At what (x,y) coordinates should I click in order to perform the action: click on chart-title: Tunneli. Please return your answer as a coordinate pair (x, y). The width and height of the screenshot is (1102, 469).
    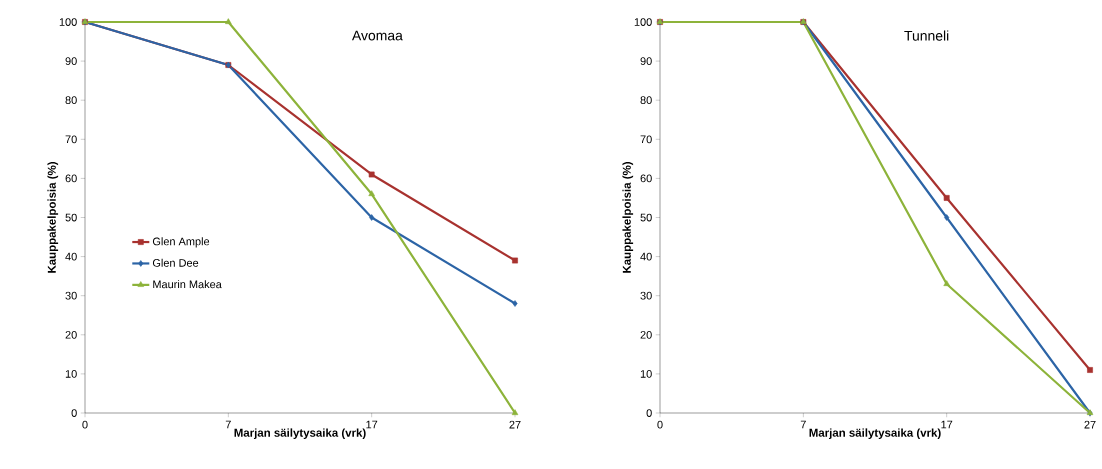
    Looking at the image, I should click on (926, 35).